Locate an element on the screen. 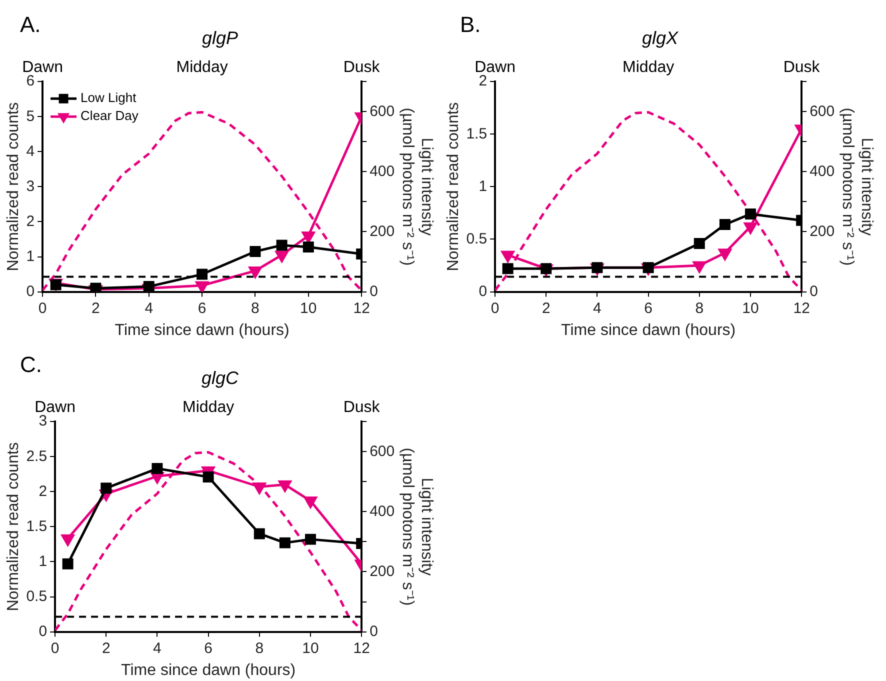 This screenshot has height=681, width=886. y-tick-label: 3 is located at coordinates (30, 186).